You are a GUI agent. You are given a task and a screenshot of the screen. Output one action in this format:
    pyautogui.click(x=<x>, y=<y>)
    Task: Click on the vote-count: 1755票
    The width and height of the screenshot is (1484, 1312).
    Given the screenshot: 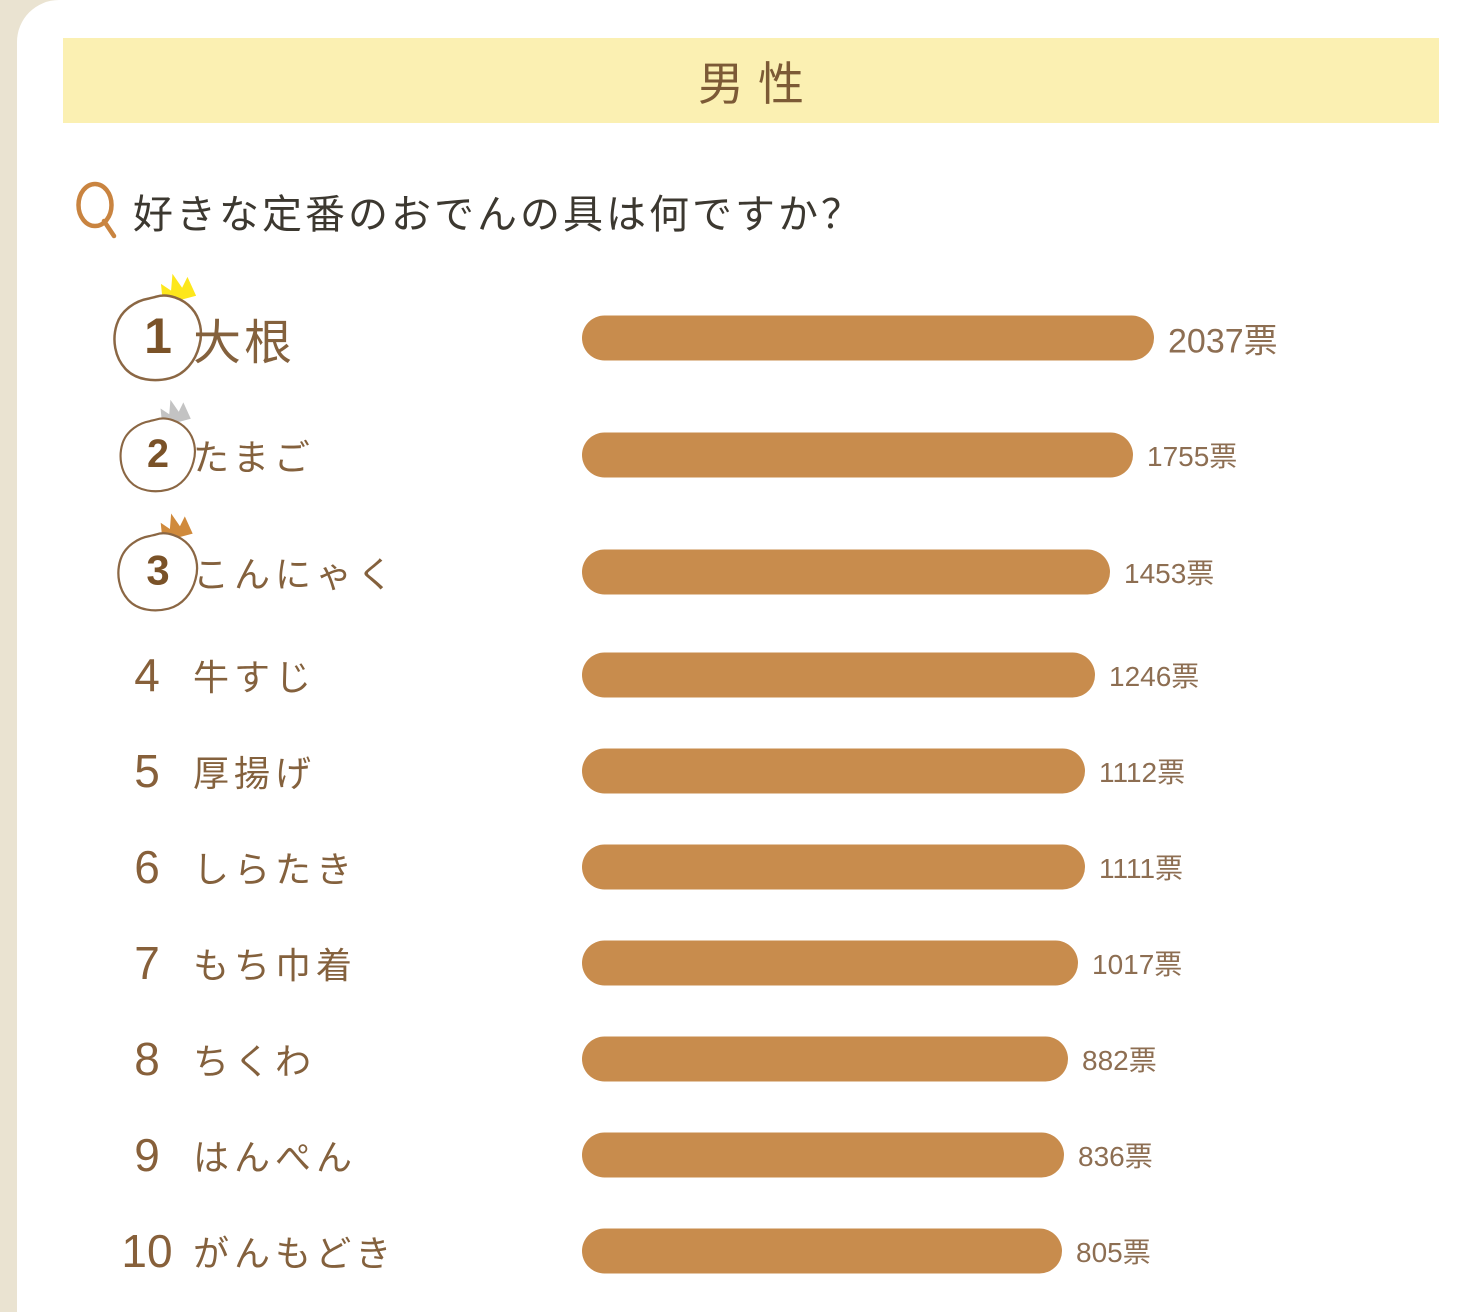 What is the action you would take?
    pyautogui.click(x=1192, y=456)
    